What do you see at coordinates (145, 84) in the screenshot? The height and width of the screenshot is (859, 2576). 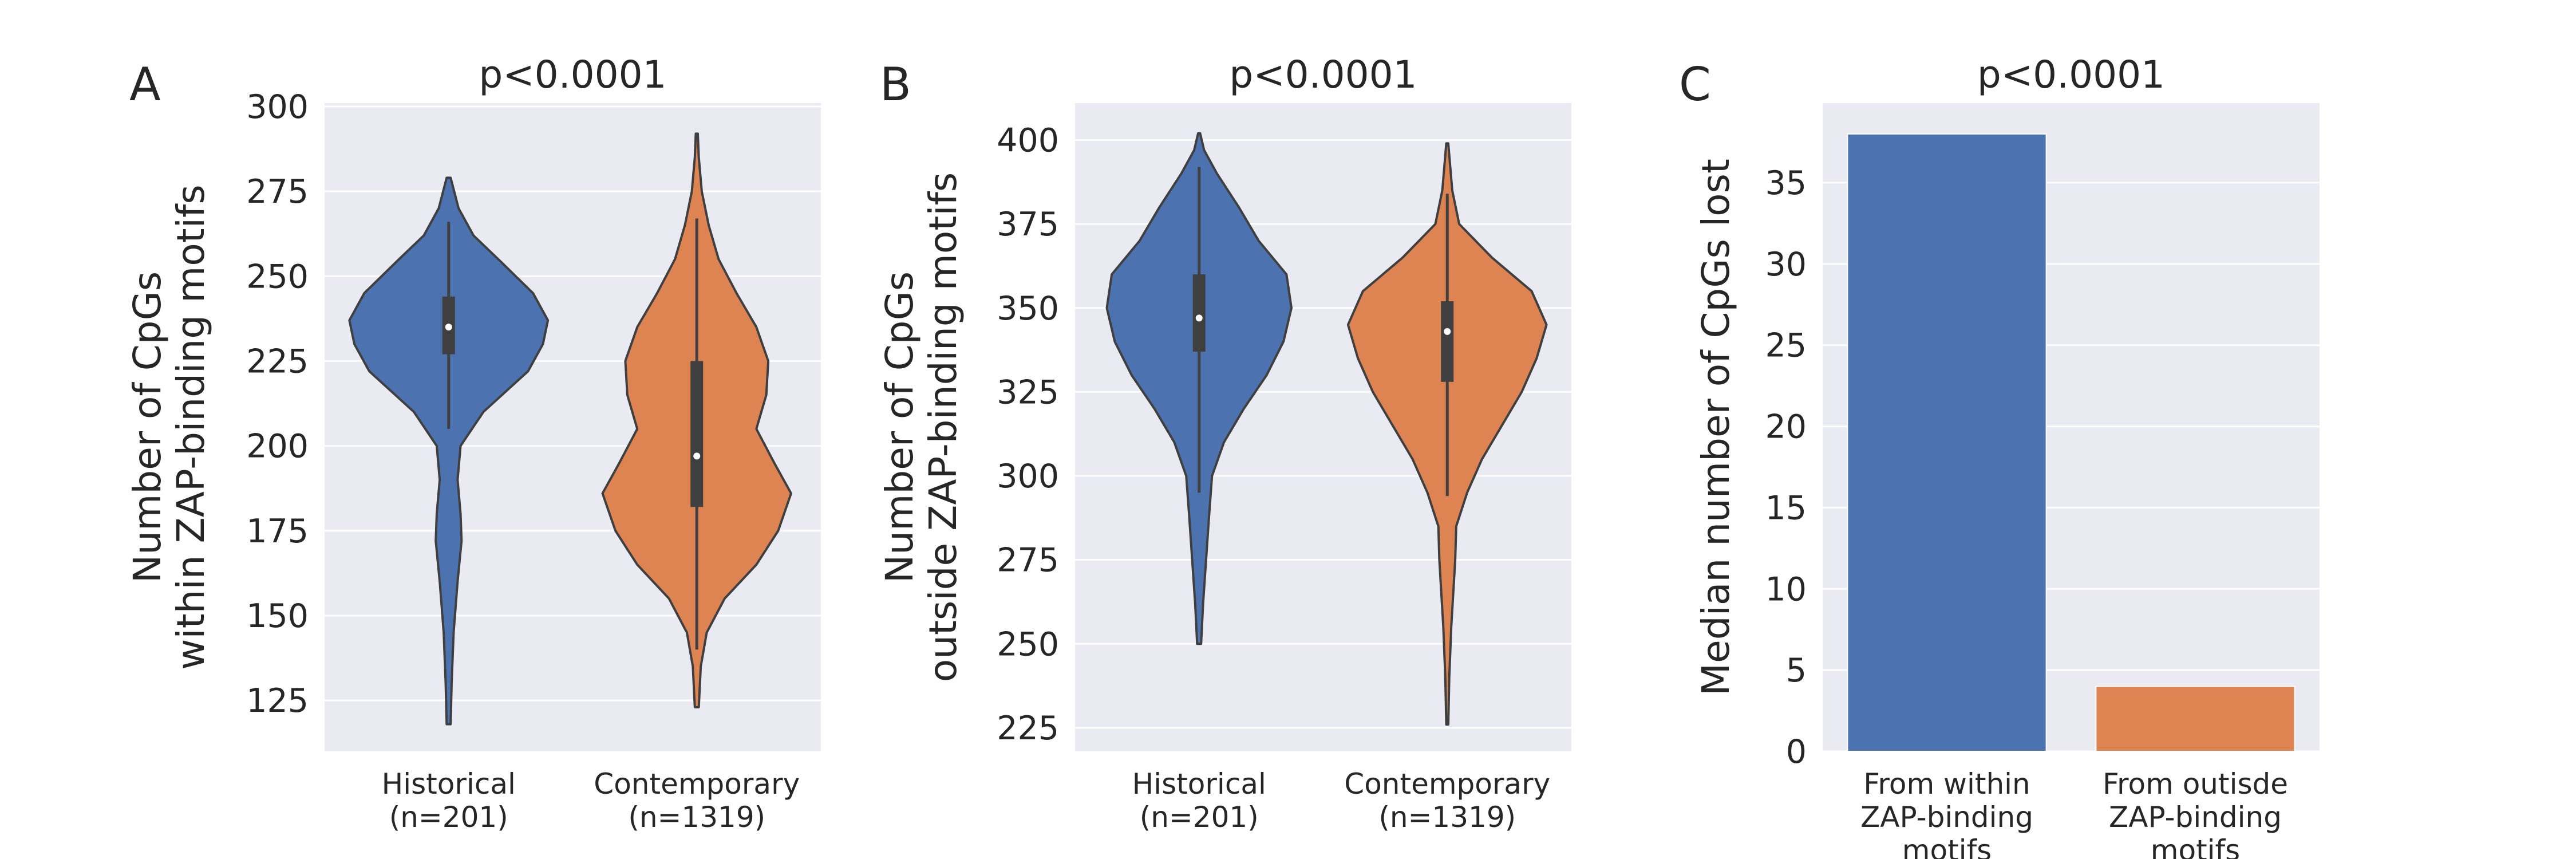 I see `panel-letter: A` at bounding box center [145, 84].